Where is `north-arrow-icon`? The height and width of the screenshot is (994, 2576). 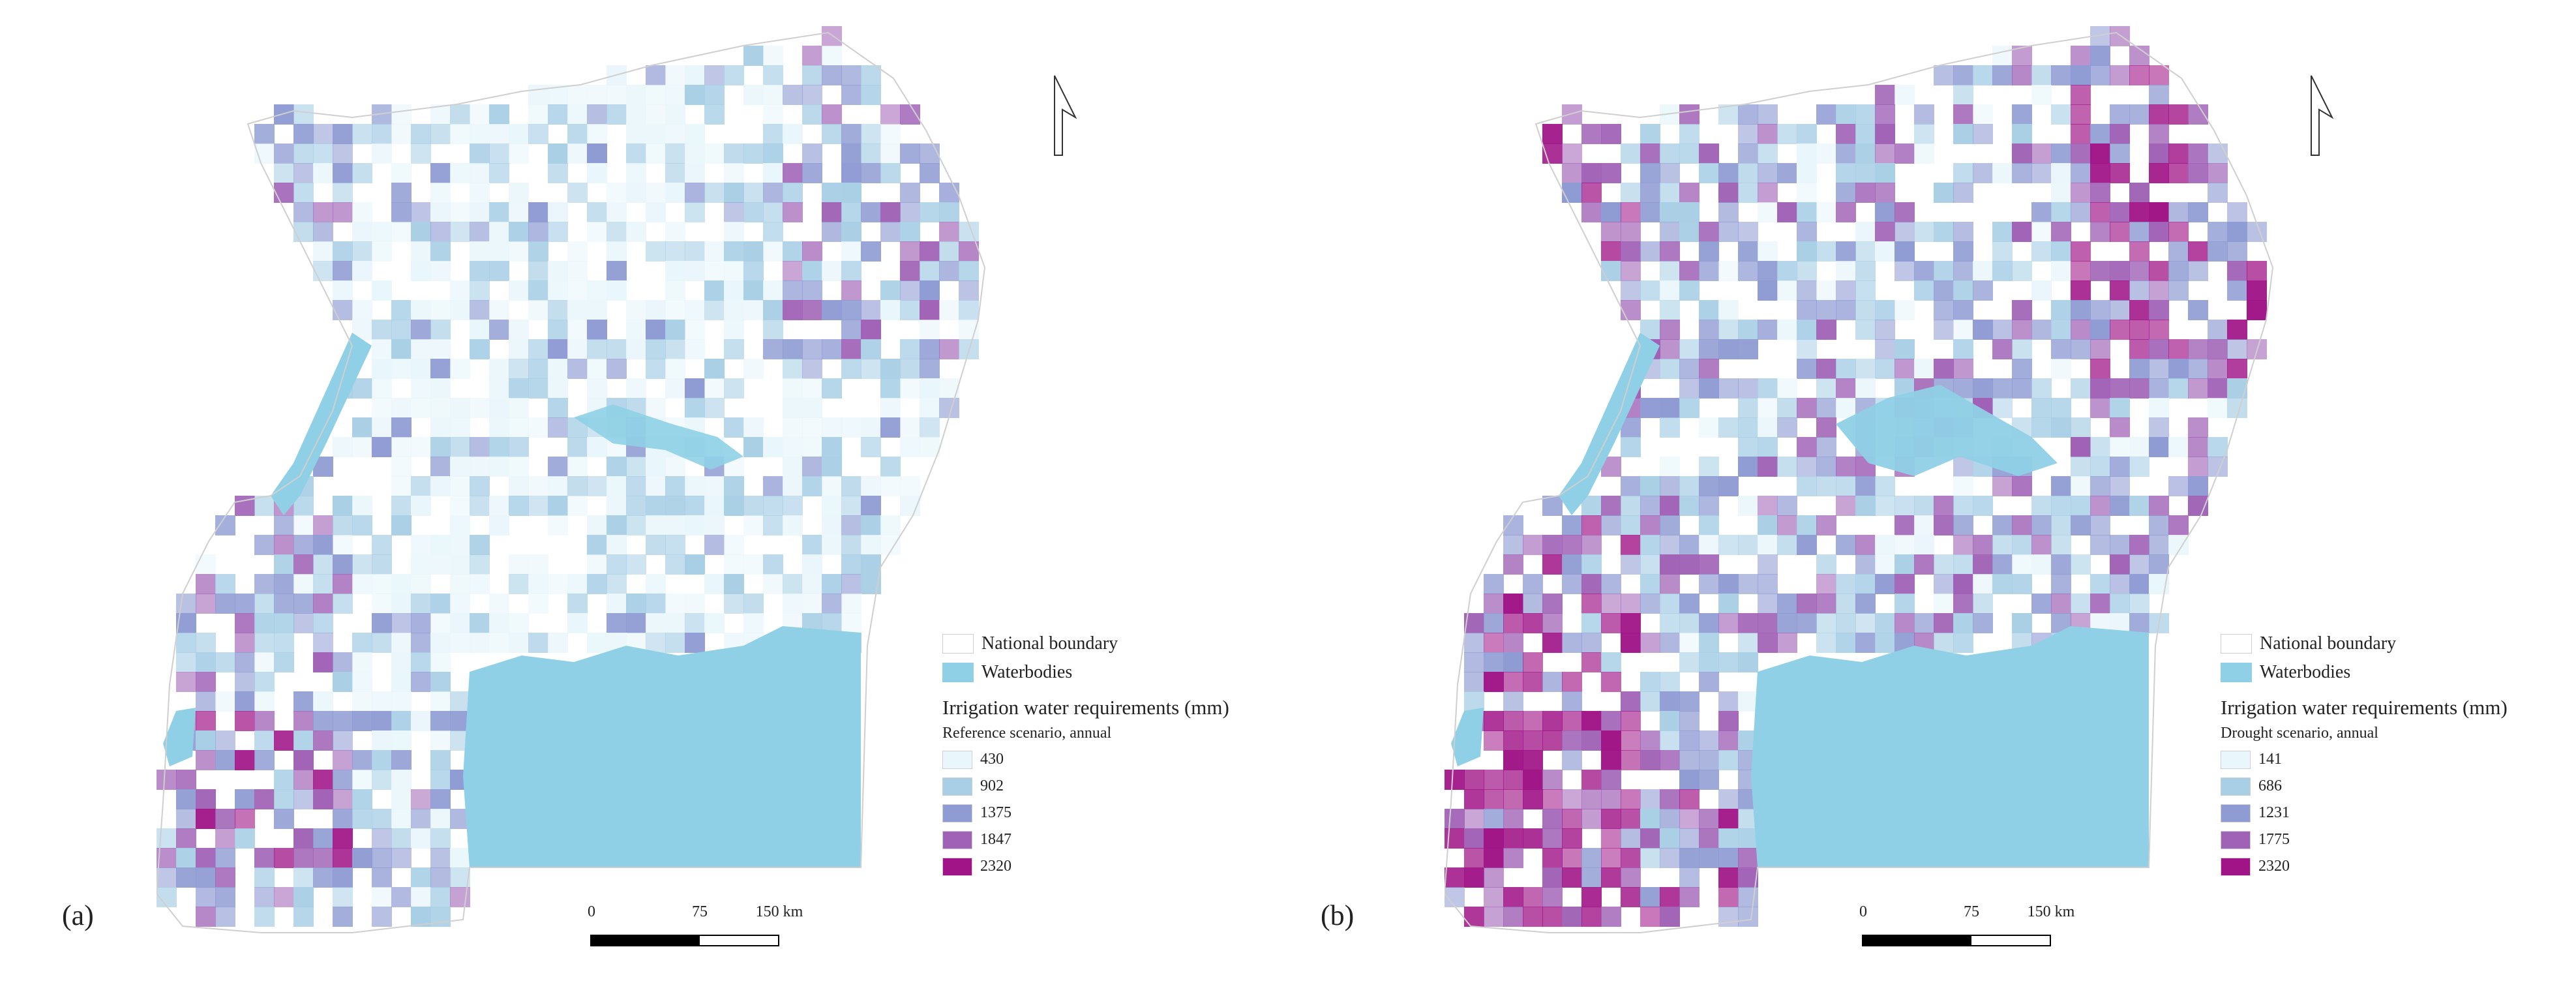
north-arrow-icon is located at coordinates (2322, 116).